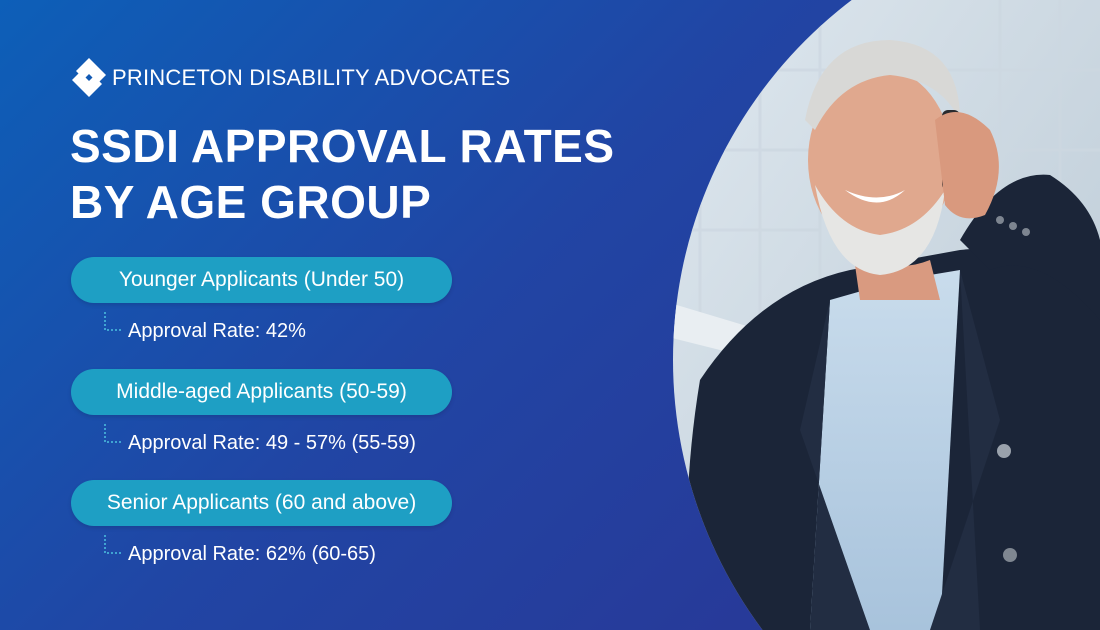  Describe the element at coordinates (261, 280) in the screenshot. I see `group-label-younger: Younger Applicants (Under 50)` at that location.